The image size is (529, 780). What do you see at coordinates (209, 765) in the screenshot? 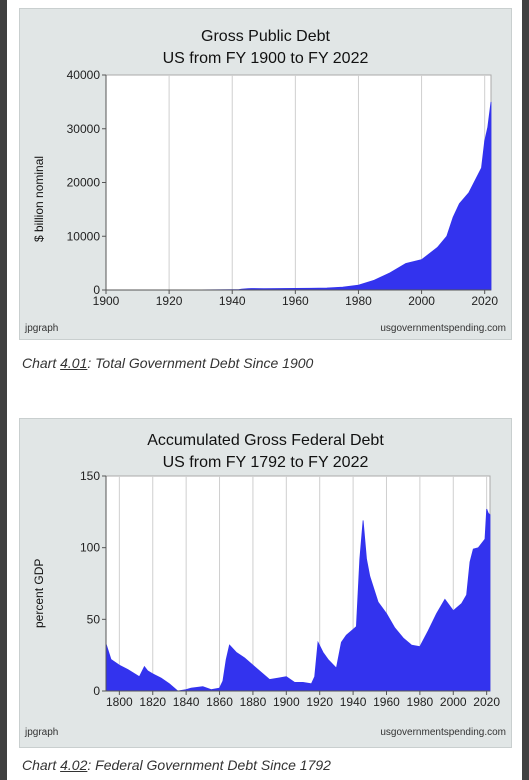
I see `caption-text: : Federal Government Debt Since 1792` at bounding box center [209, 765].